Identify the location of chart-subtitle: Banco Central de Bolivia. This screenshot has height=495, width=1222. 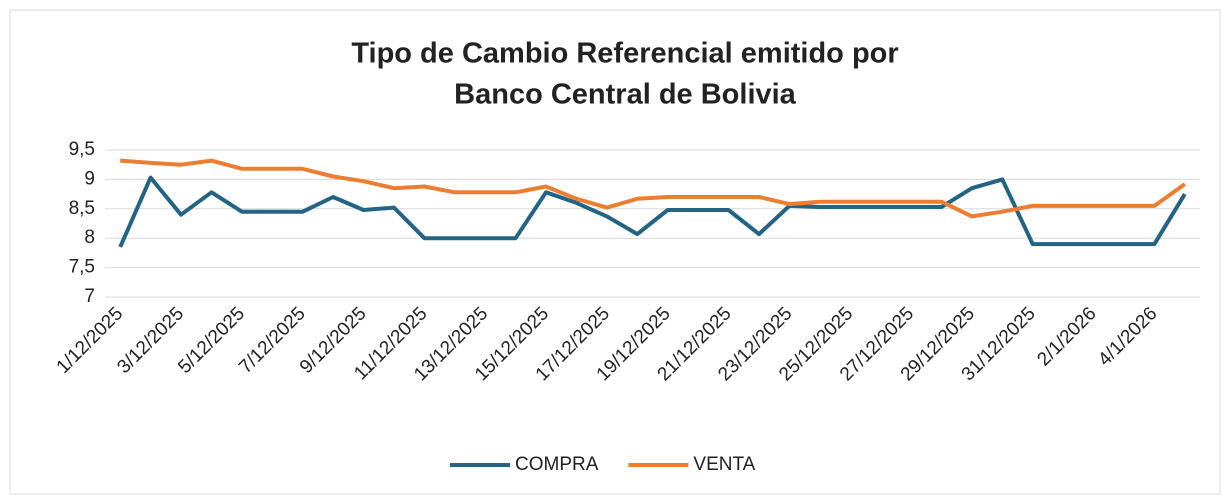
(625, 95).